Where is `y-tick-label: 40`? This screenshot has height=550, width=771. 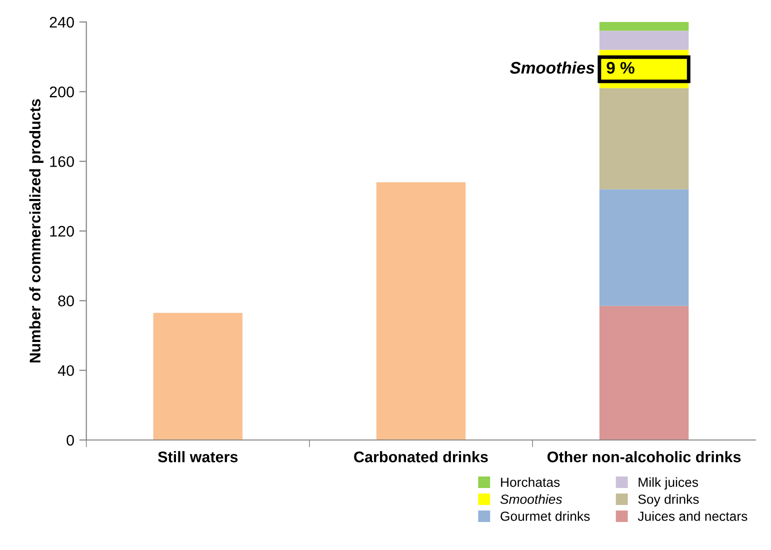 y-tick-label: 40 is located at coordinates (66, 370).